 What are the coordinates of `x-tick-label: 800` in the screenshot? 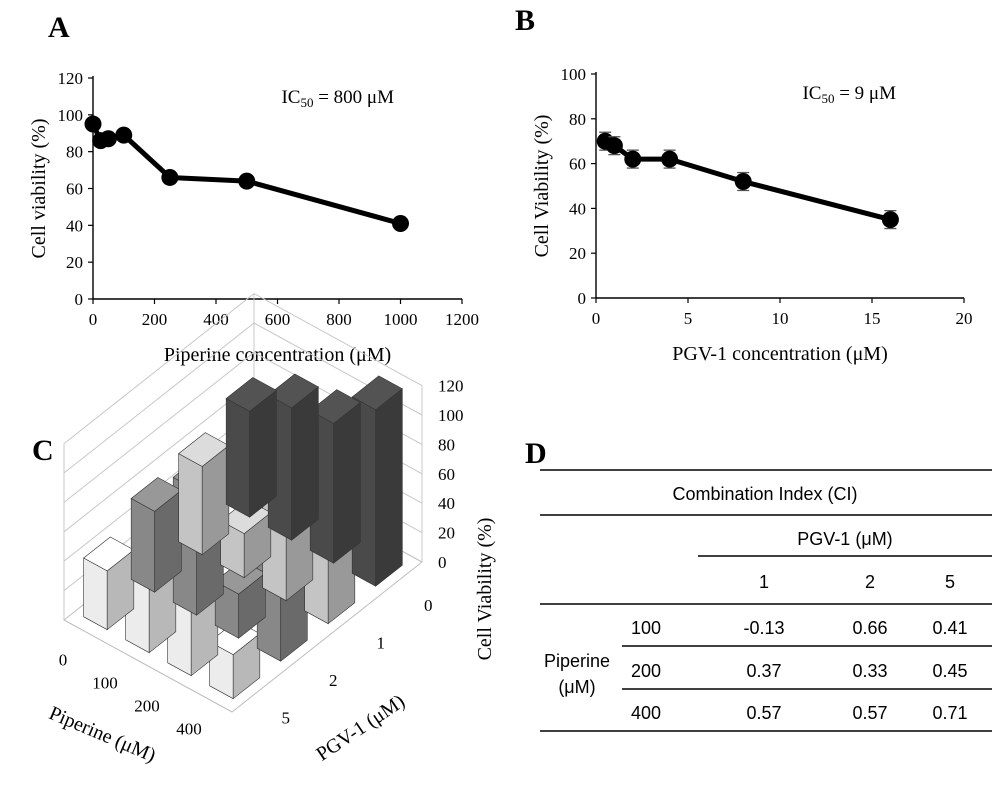 It's located at (339, 319).